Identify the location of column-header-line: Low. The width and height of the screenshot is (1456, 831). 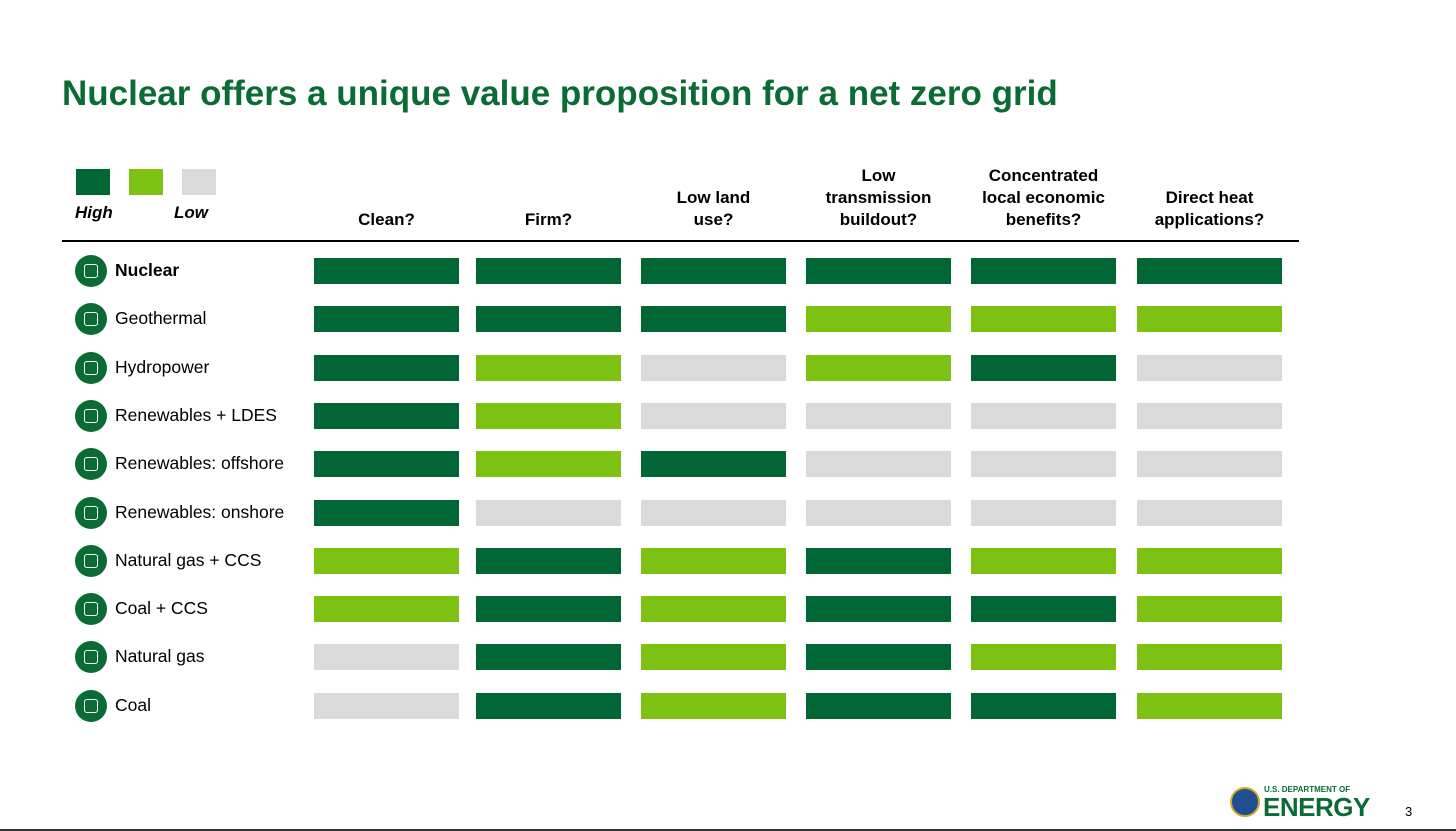
(878, 175).